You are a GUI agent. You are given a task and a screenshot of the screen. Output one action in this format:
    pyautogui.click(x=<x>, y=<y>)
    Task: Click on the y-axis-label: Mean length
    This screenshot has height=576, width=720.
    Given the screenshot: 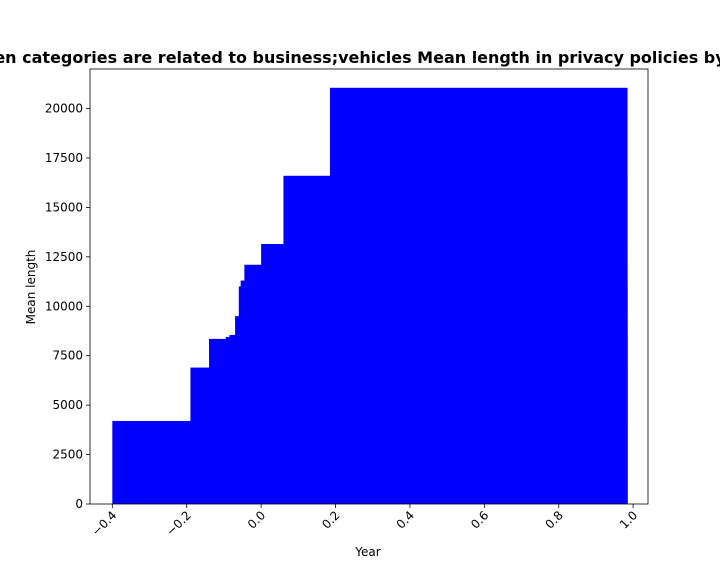 What is the action you would take?
    pyautogui.click(x=31, y=287)
    